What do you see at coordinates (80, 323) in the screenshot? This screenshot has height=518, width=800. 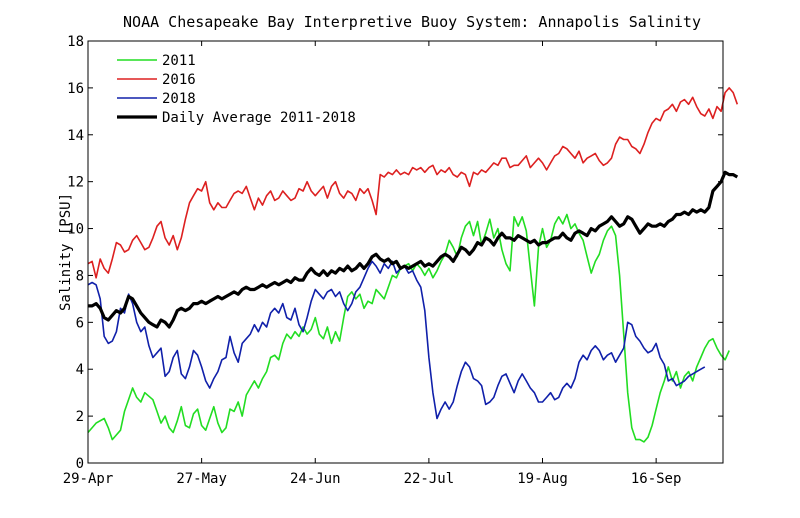 I see `y-tick-label: 6` at bounding box center [80, 323].